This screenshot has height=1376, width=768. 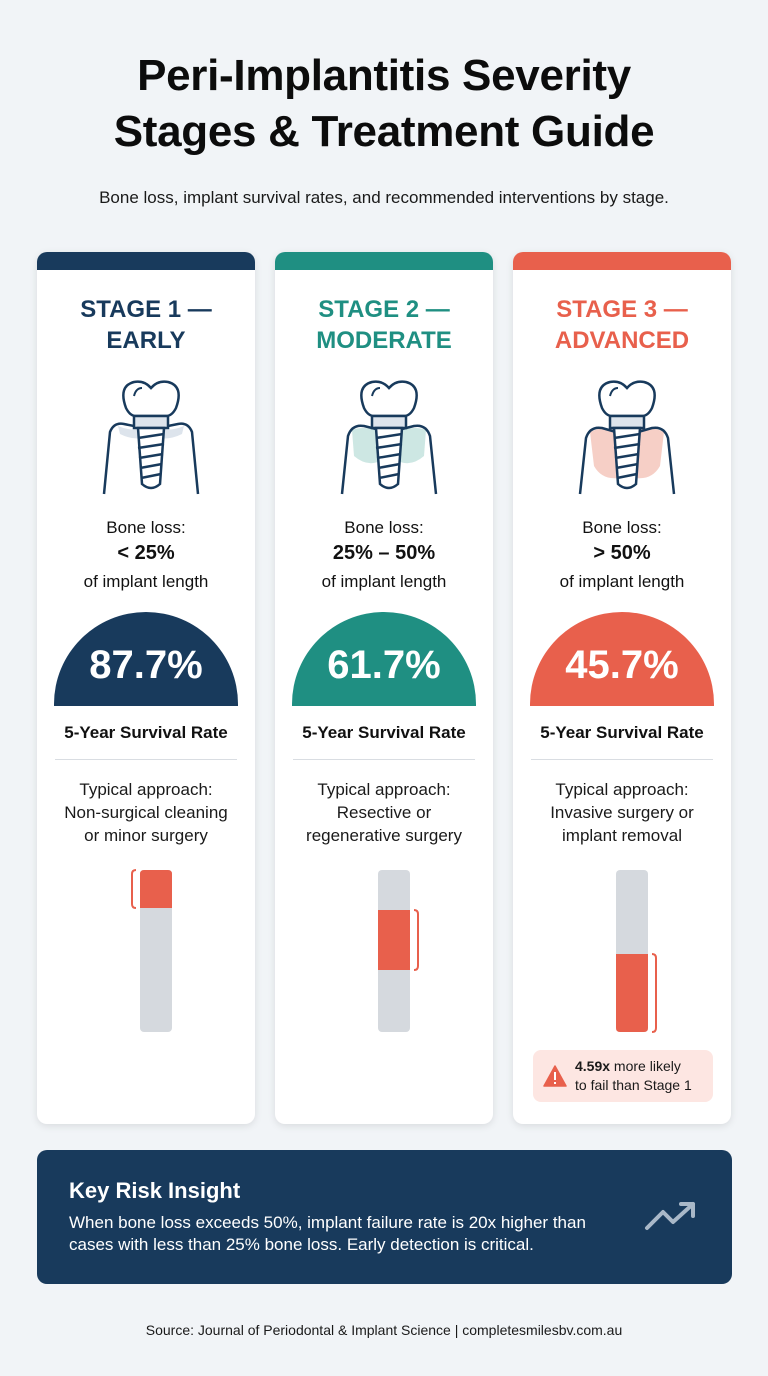 What do you see at coordinates (622, 659) in the screenshot?
I see `survival-rate-dome: 45.7%` at bounding box center [622, 659].